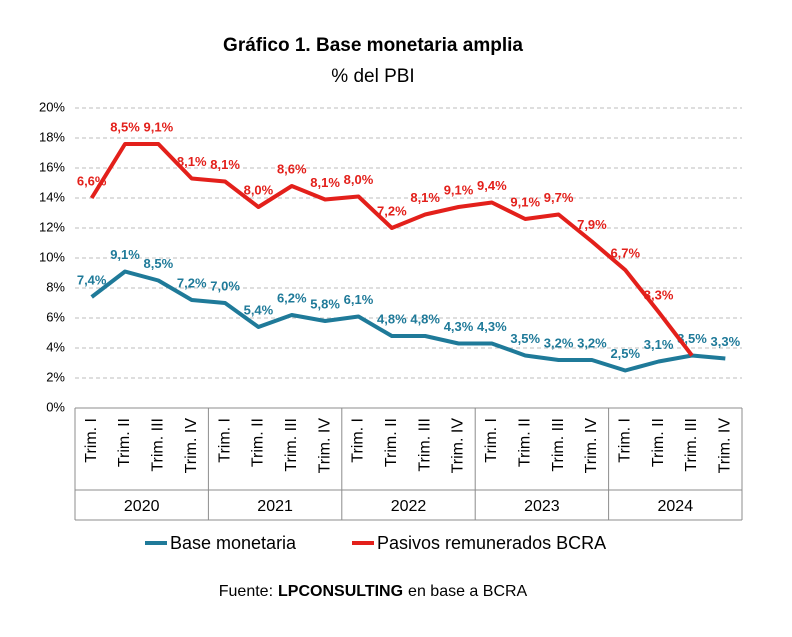 The height and width of the screenshot is (637, 792). Describe the element at coordinates (468, 591) in the screenshot. I see `source-suffix: en base a BCRA` at that location.